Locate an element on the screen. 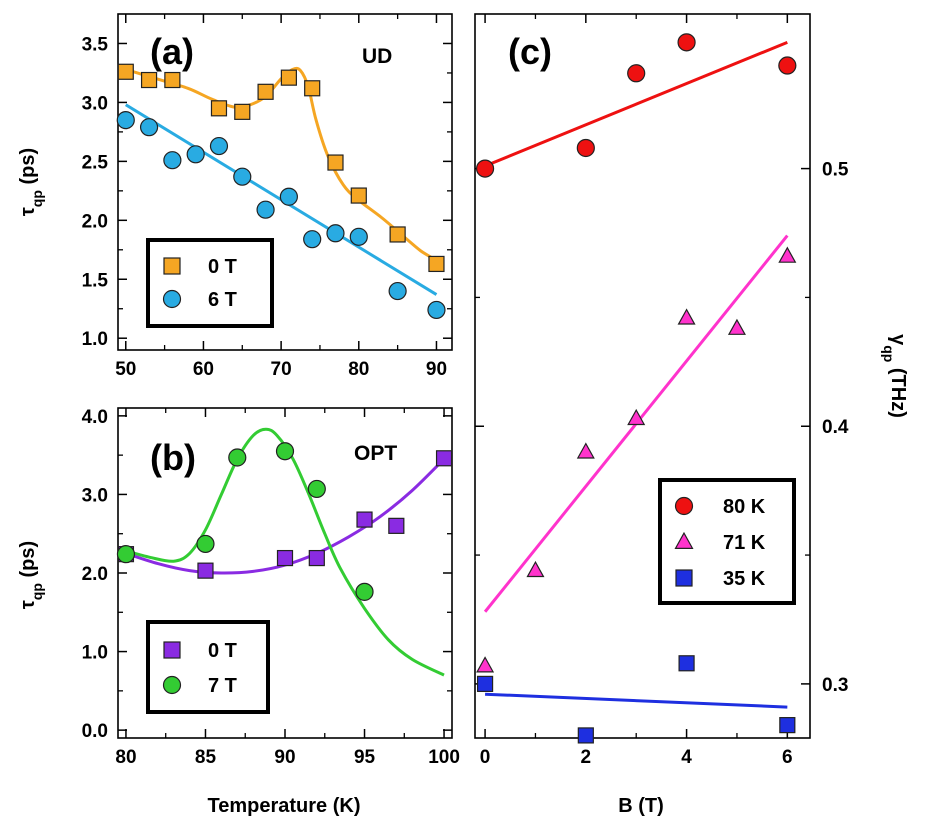 This screenshot has height=826, width=926. panel-tag: UD is located at coordinates (377, 56).